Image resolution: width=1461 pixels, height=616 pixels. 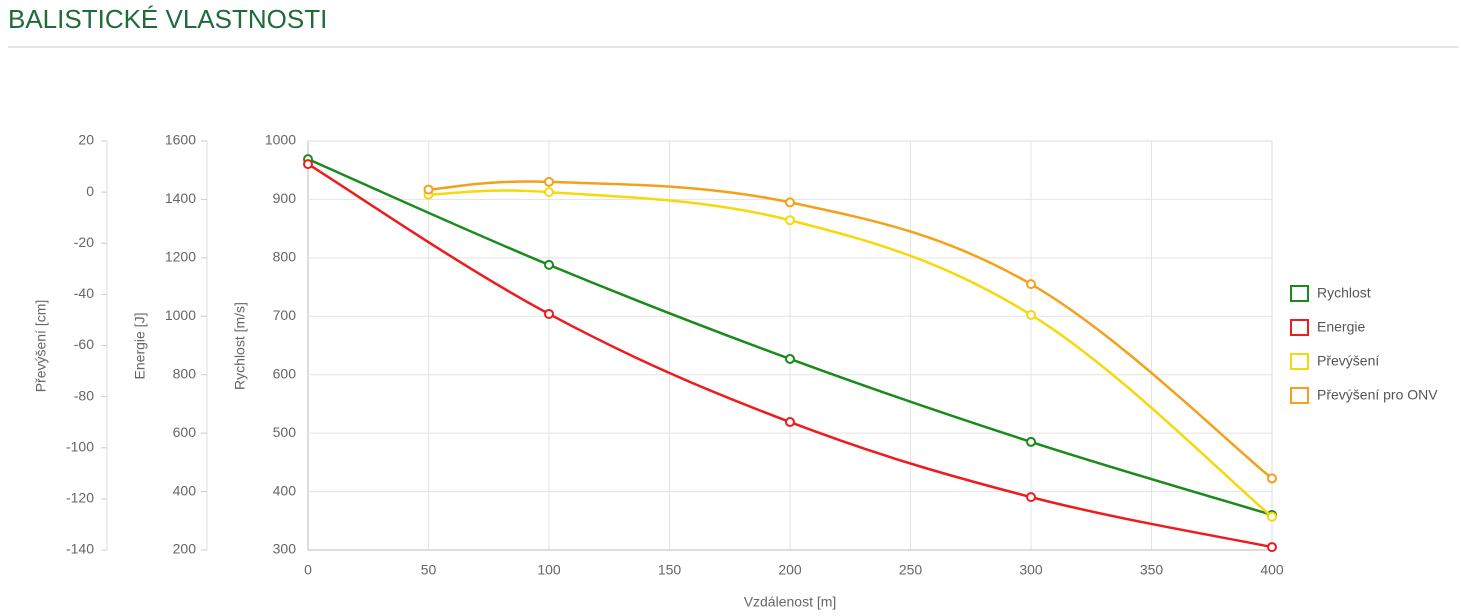 What do you see at coordinates (1152, 570) in the screenshot?
I see `x-tick-label: 350` at bounding box center [1152, 570].